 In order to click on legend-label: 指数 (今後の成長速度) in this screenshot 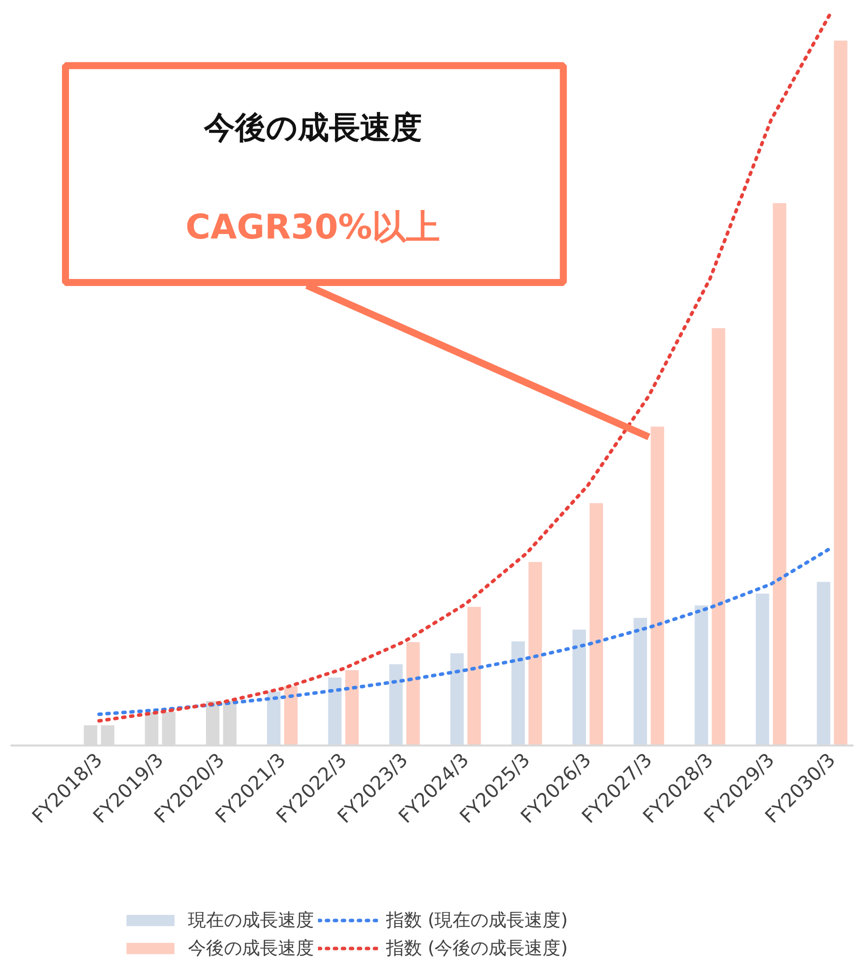, I will do `click(477, 948)`.